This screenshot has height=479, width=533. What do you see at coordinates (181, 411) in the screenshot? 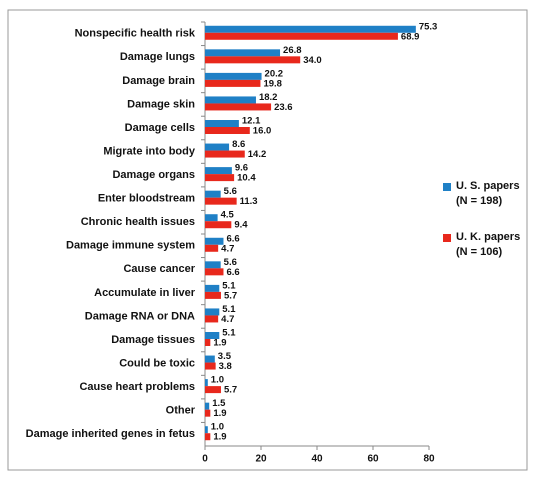
I see `y-tick-label: Other` at bounding box center [181, 411].